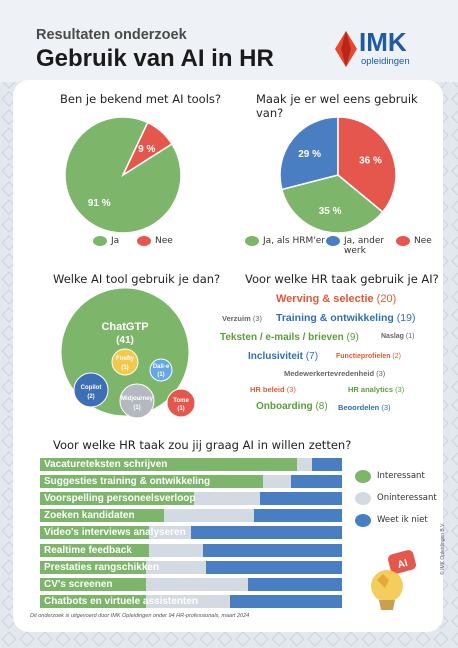 This screenshot has height=648, width=458. I want to click on bar-row: Suggesties training & ontwikkeling, so click(191, 482).